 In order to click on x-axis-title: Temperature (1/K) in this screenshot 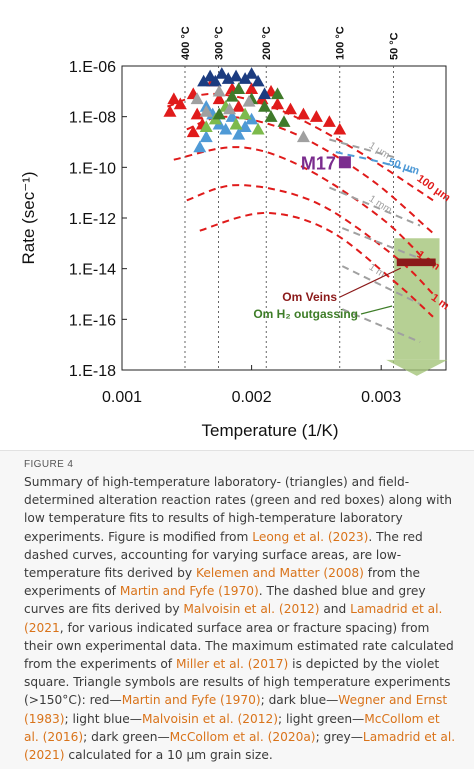, I will do `click(270, 430)`.